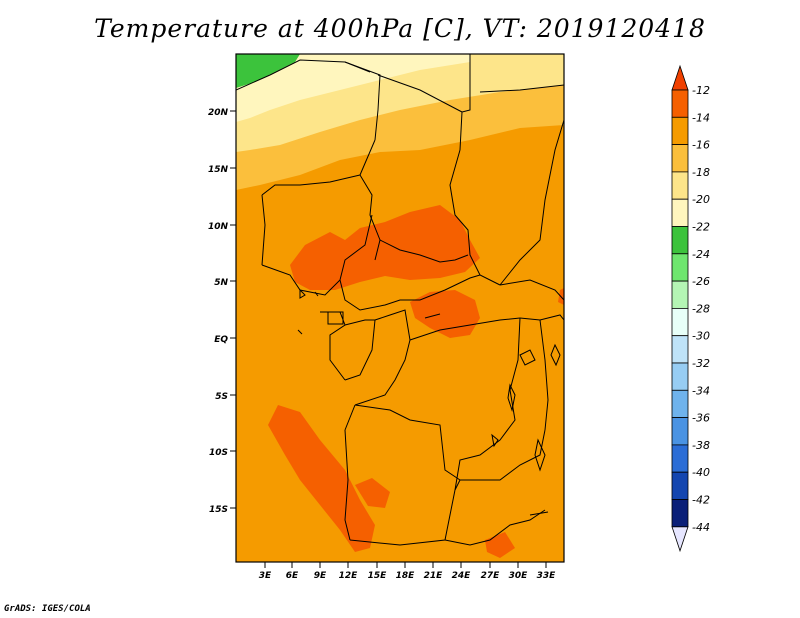 The width and height of the screenshot is (800, 618). What do you see at coordinates (221, 340) in the screenshot?
I see `lat-tick-label: EQ` at bounding box center [221, 340].